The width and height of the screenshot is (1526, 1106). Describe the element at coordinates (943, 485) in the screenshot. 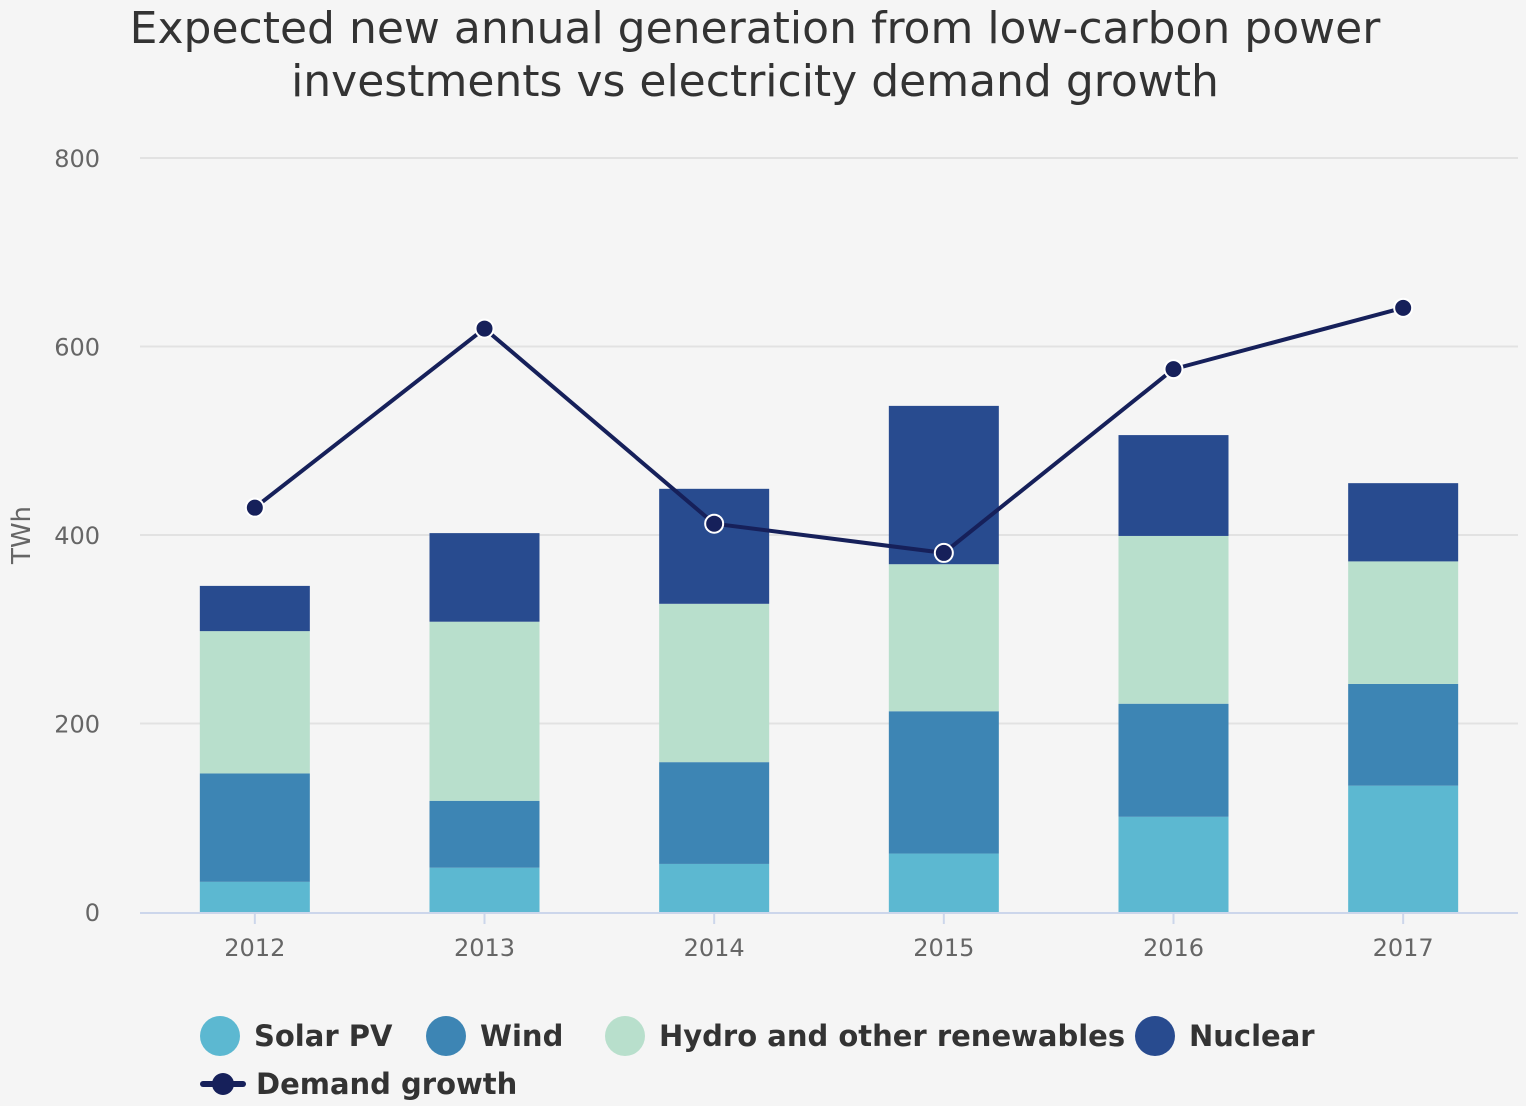

I see `bar-nuclear-2015` at that location.